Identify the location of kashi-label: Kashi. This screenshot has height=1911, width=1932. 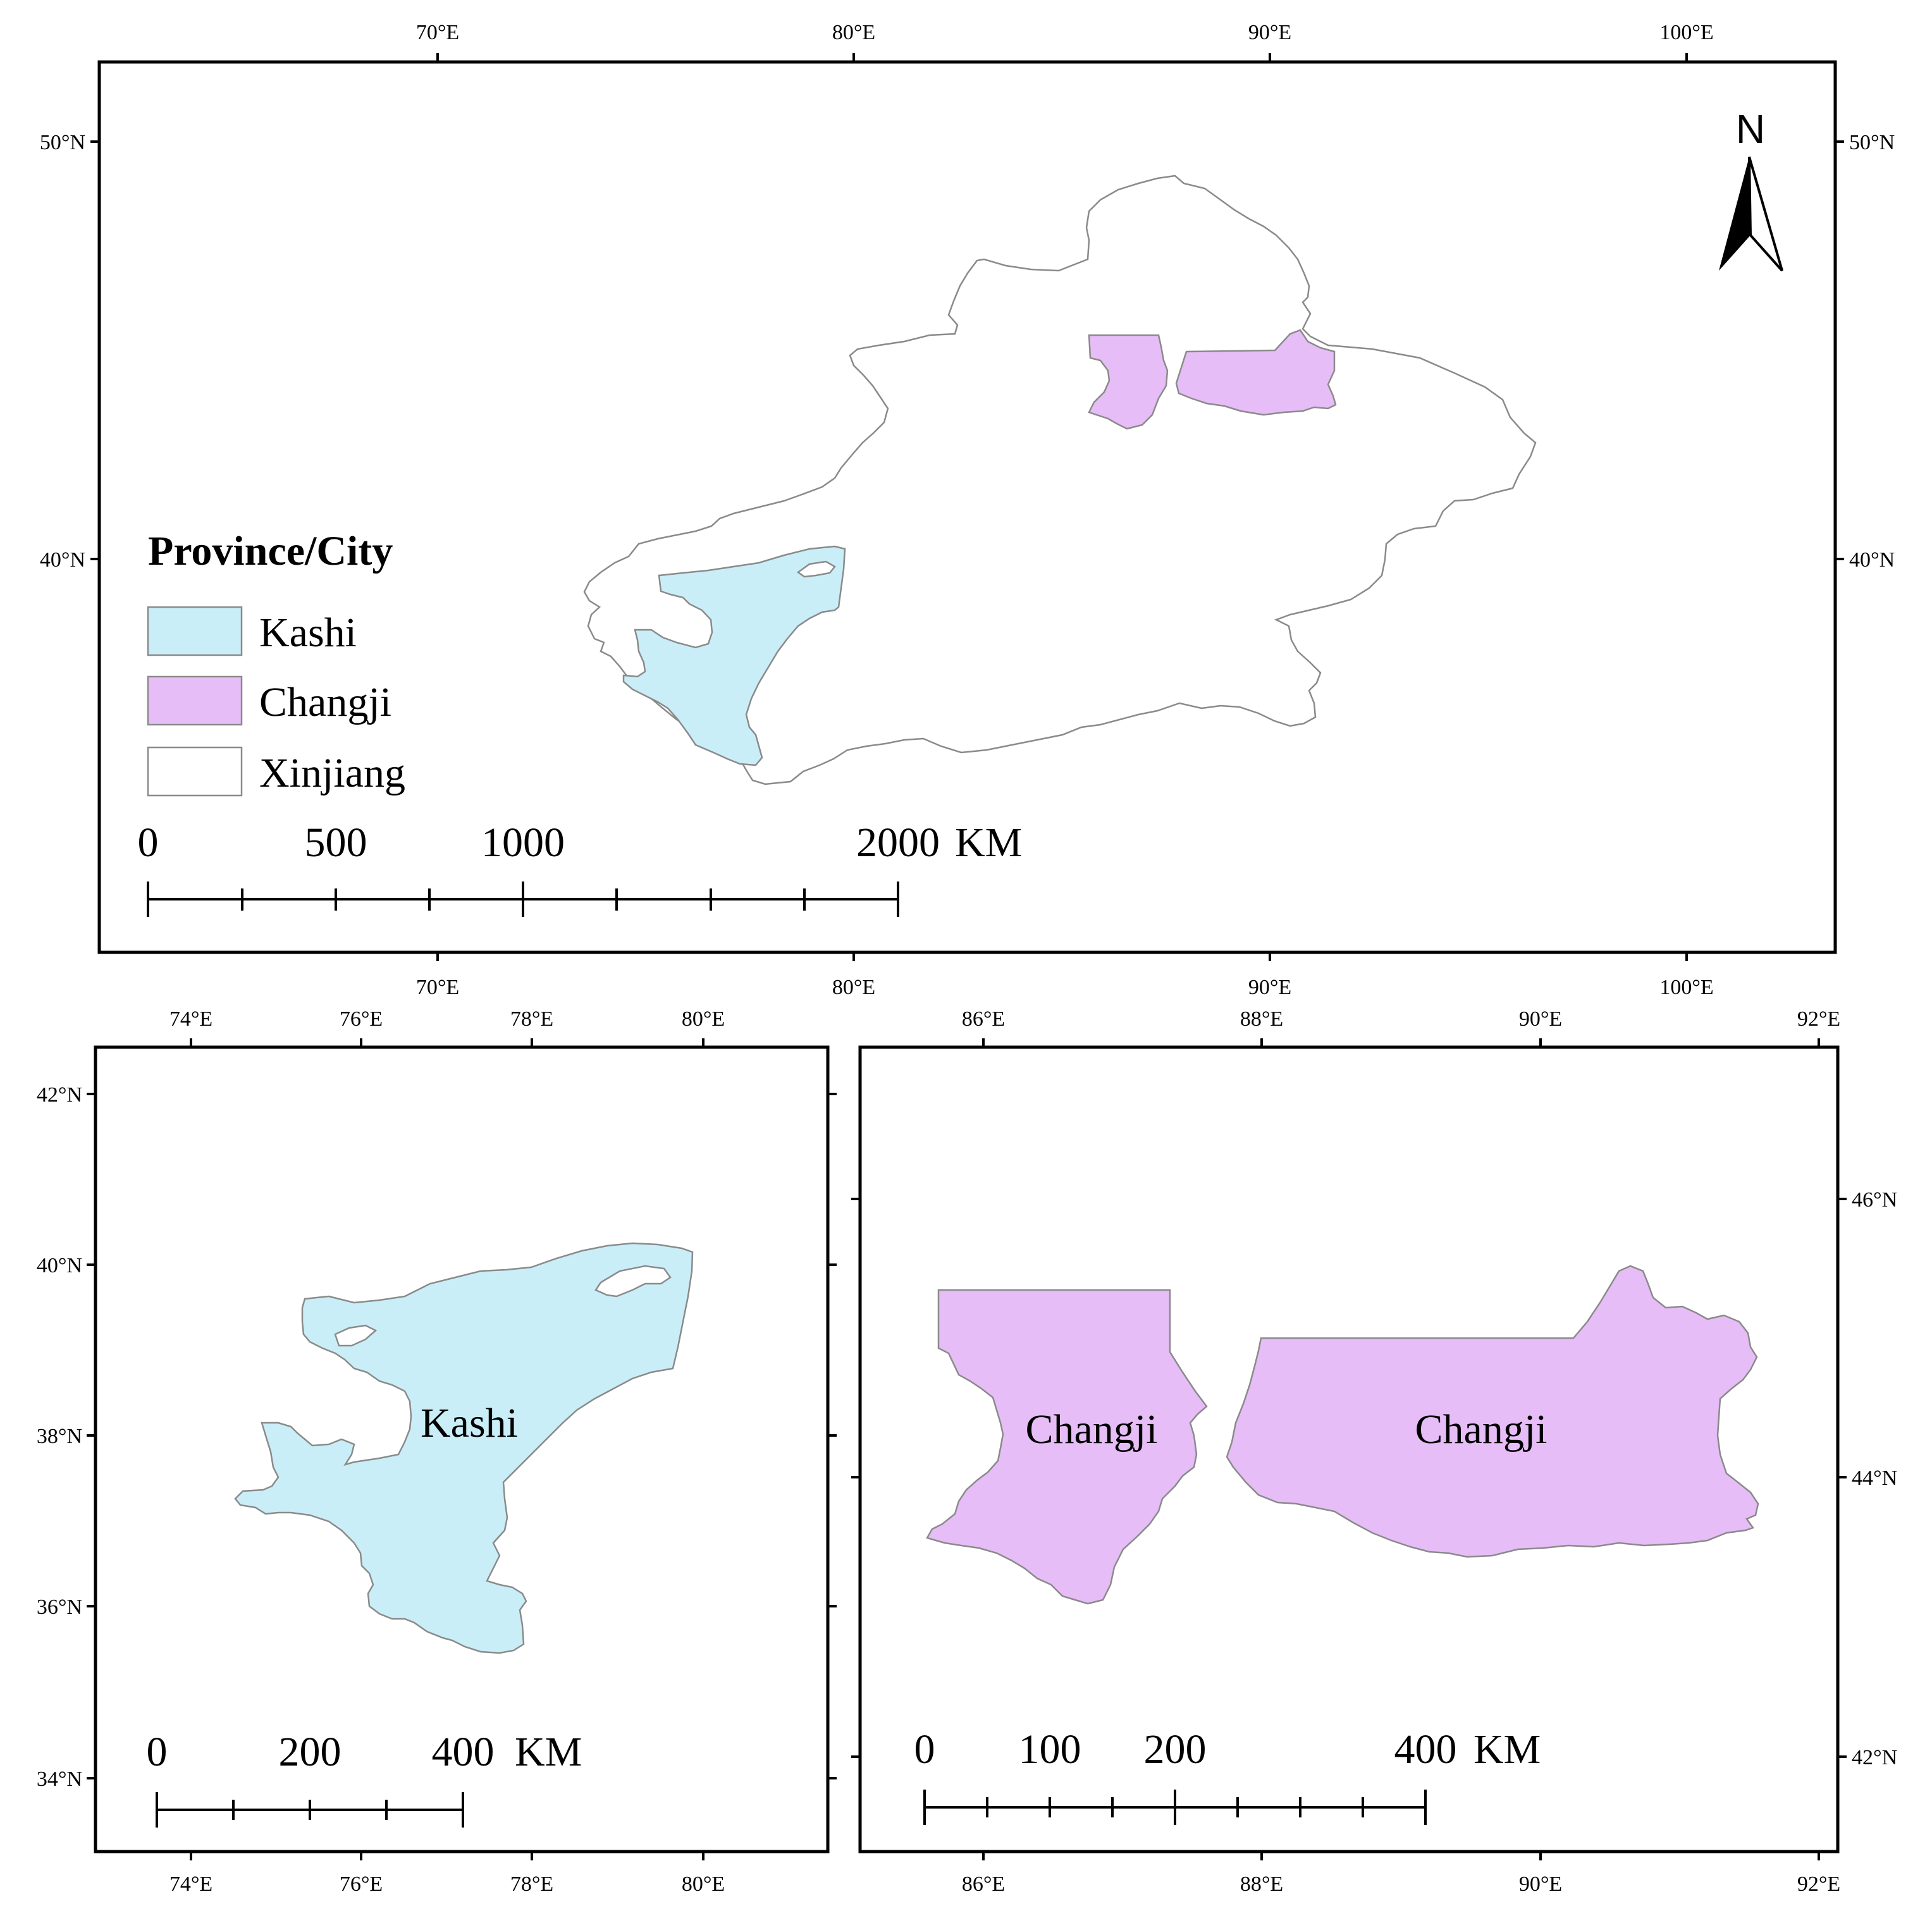
(469, 1423).